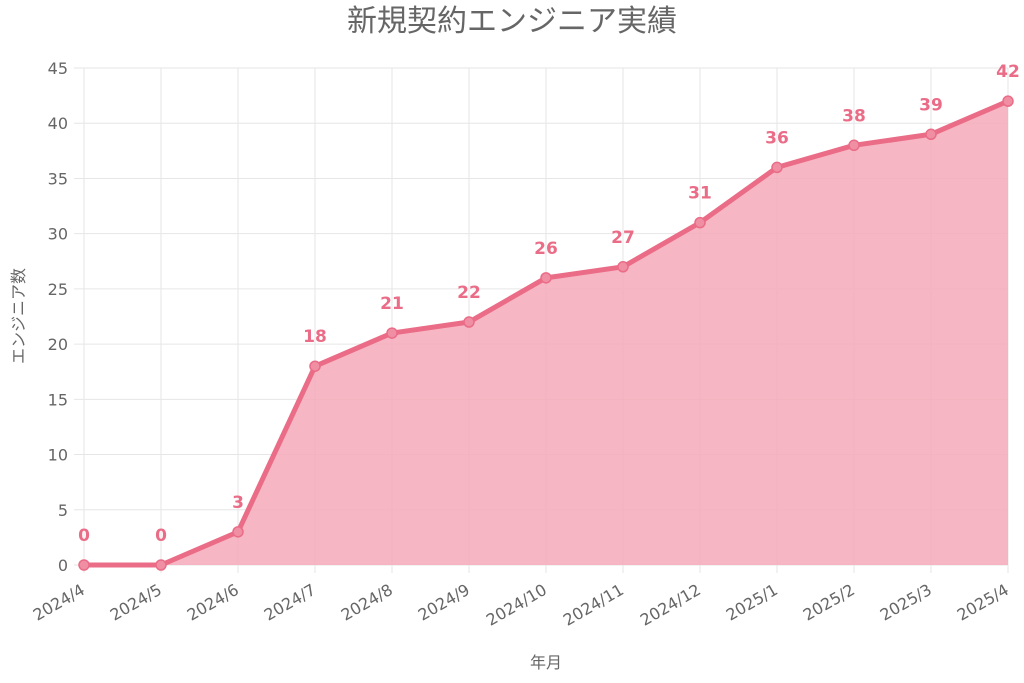 The height and width of the screenshot is (683, 1024). What do you see at coordinates (512, 21) in the screenshot?
I see `chart-title: 新規契約エンジニア実績` at bounding box center [512, 21].